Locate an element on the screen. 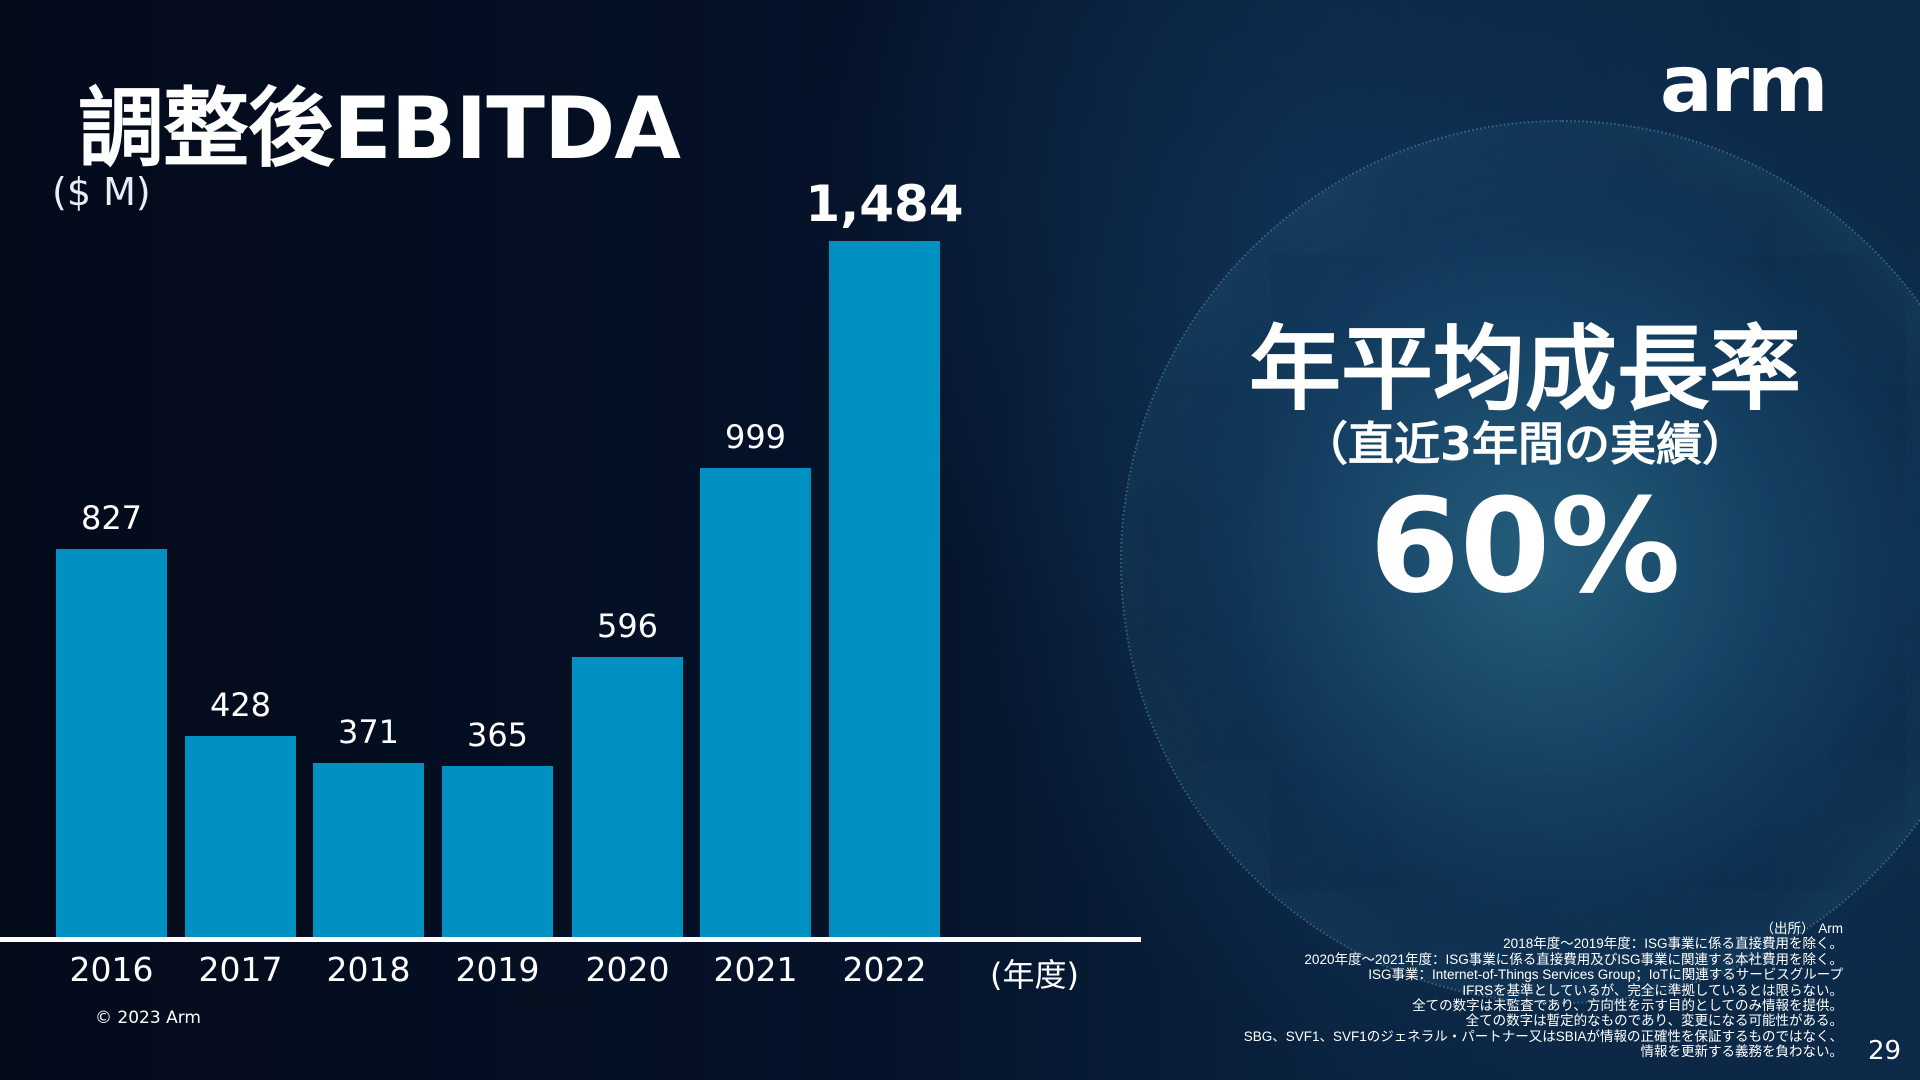 The height and width of the screenshot is (1080, 1920). copyright: © 2023 Arm is located at coordinates (148, 1018).